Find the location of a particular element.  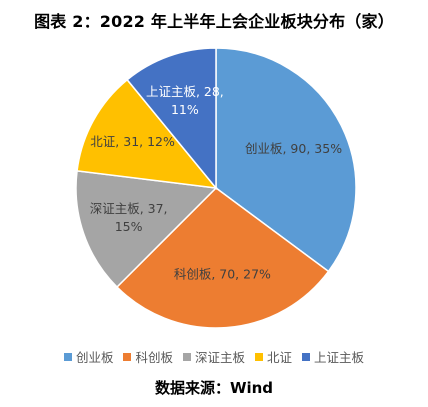

legend-label: 创业板 is located at coordinates (94, 357).